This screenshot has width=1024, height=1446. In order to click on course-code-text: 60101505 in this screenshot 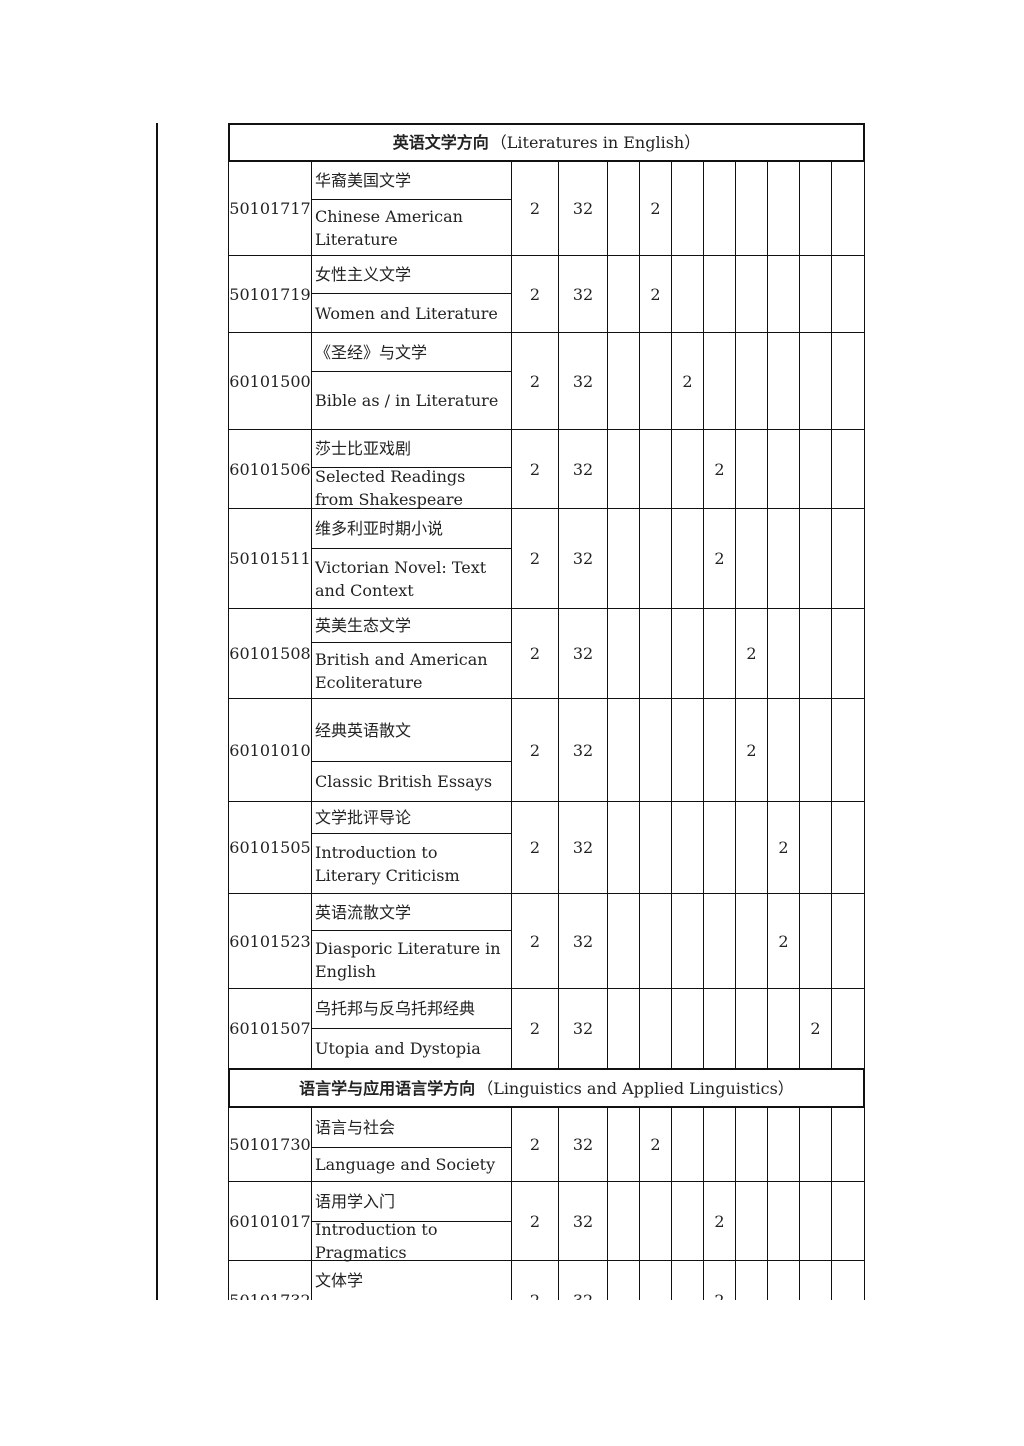, I will do `click(270, 847)`.